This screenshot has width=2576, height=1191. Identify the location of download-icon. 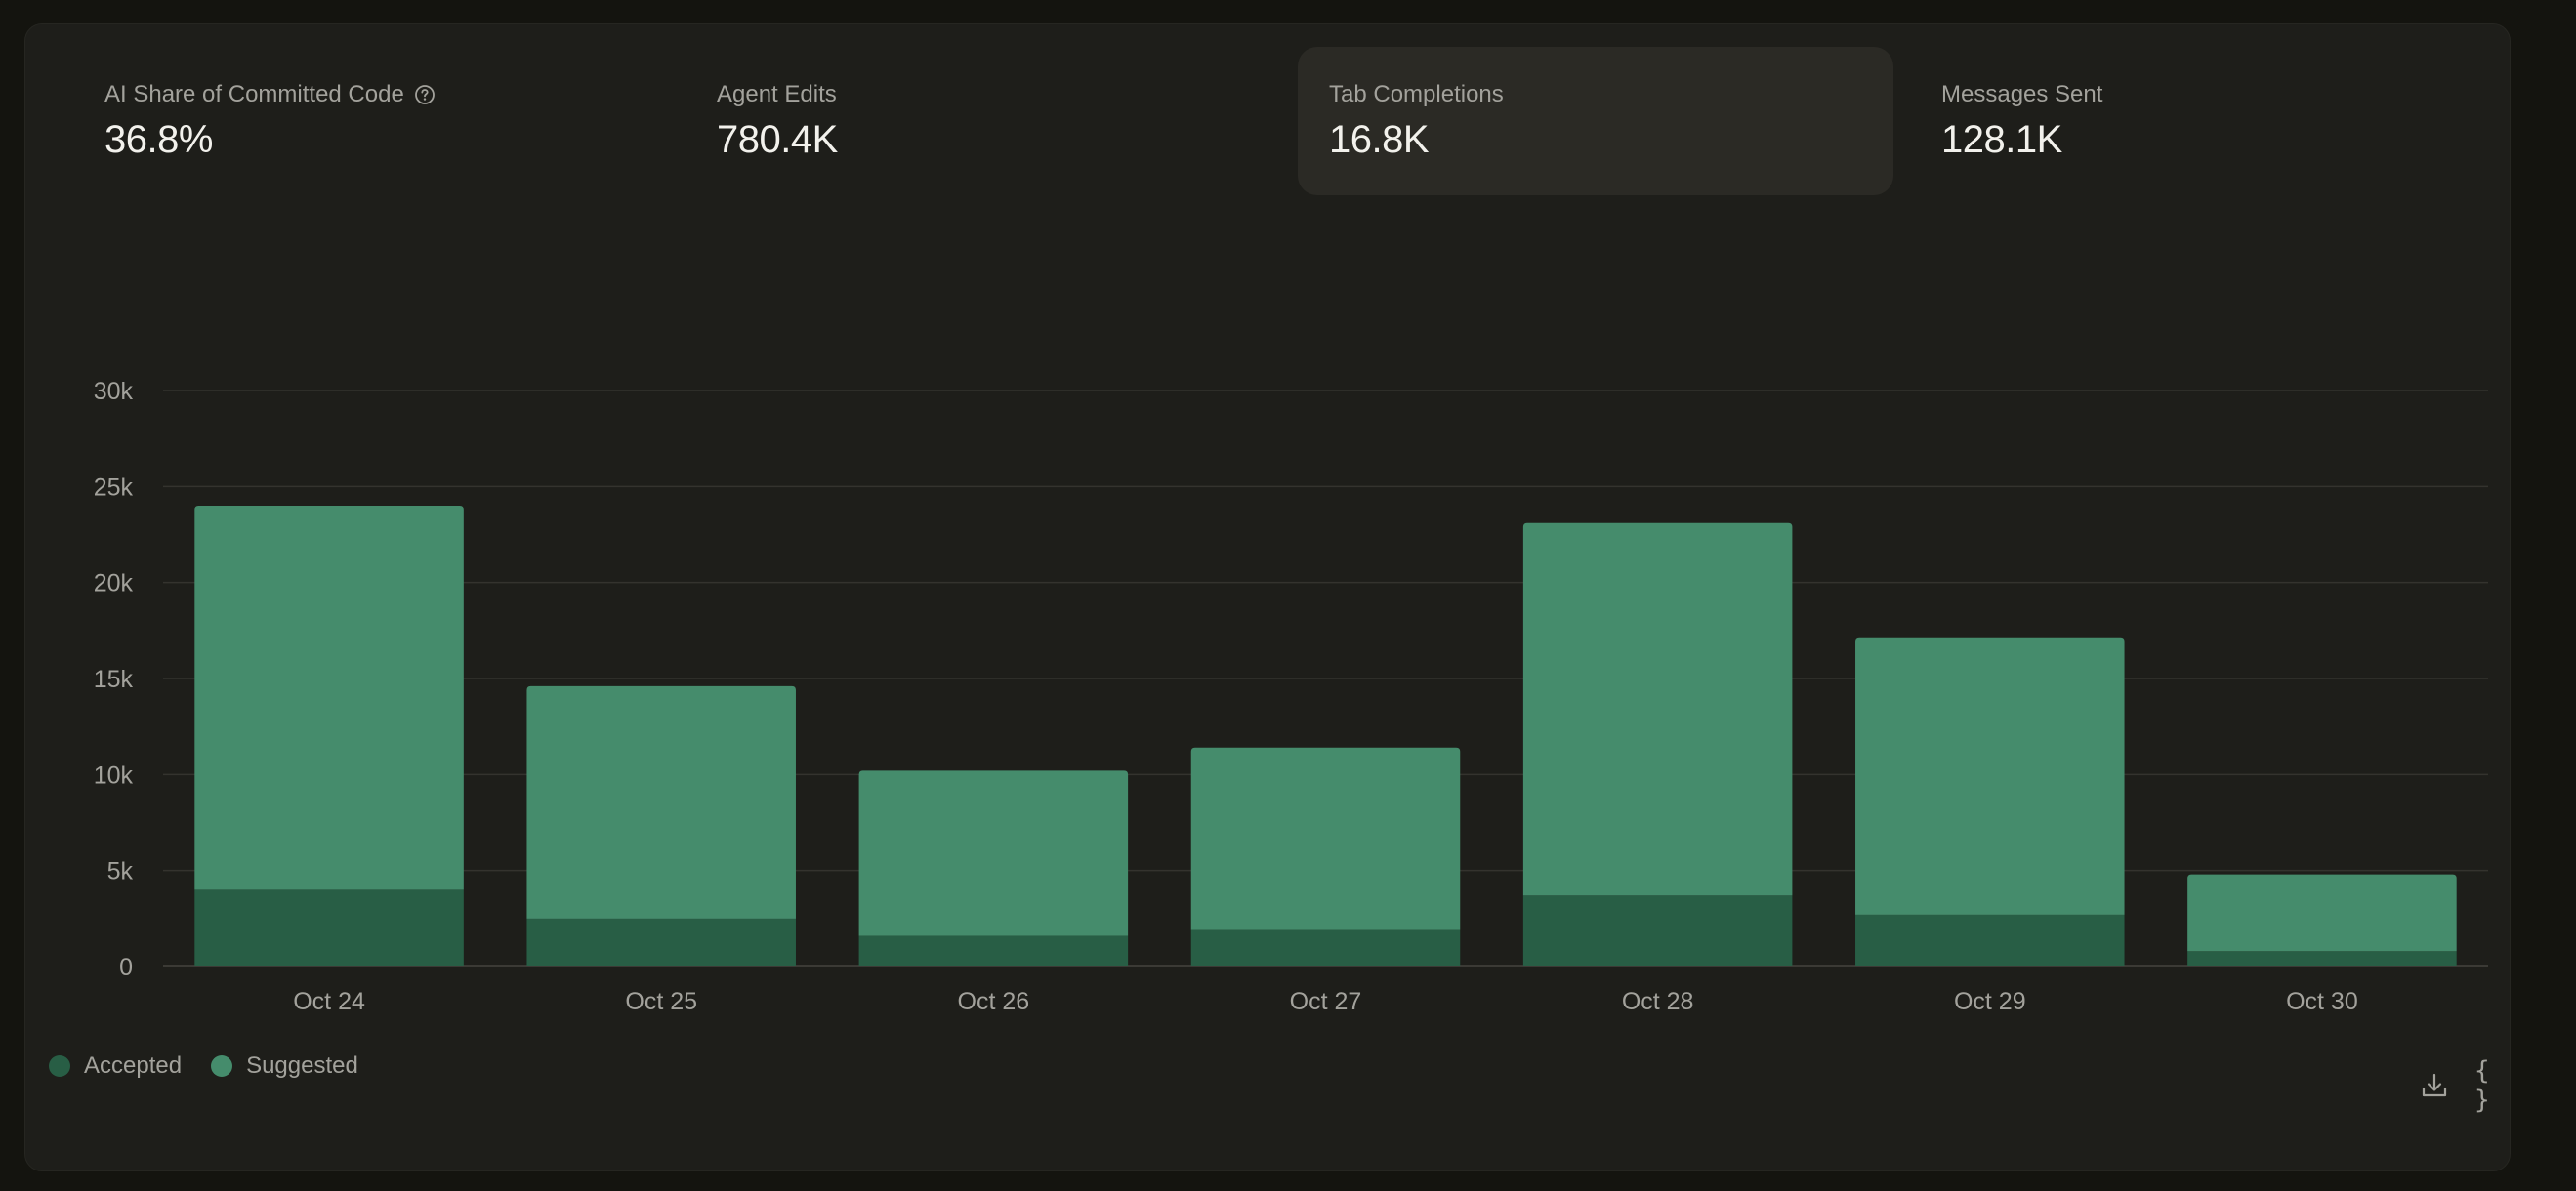
(2434, 1085).